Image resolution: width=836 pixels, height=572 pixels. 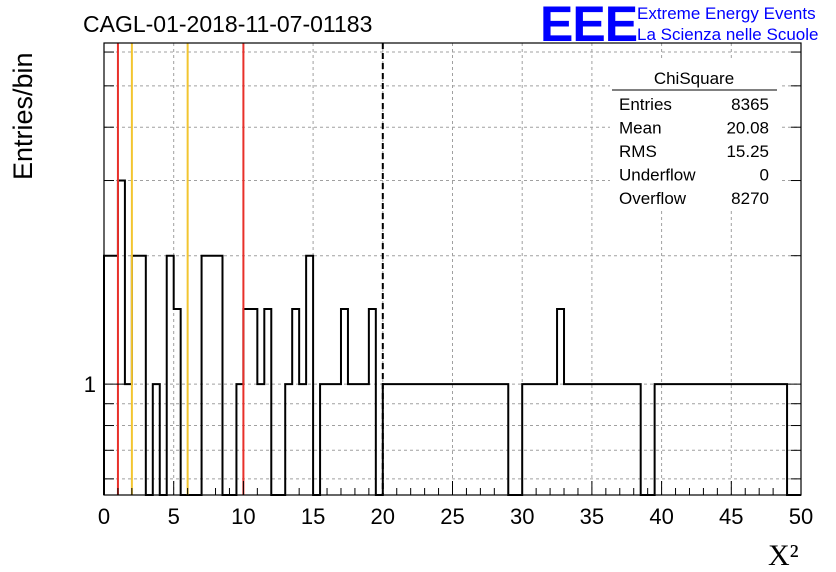 I want to click on stats-label: Mean, so click(x=640, y=128).